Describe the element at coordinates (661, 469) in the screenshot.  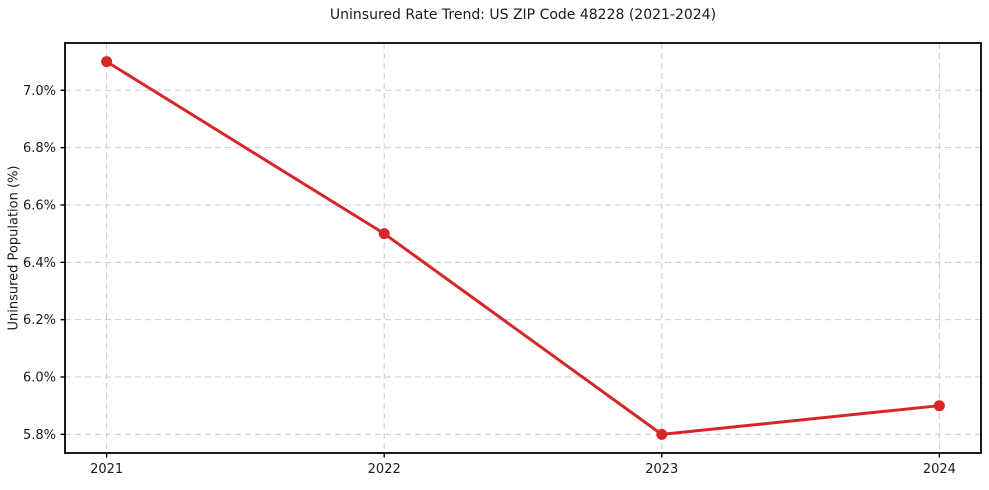
I see `x-tick-label: 2023` at that location.